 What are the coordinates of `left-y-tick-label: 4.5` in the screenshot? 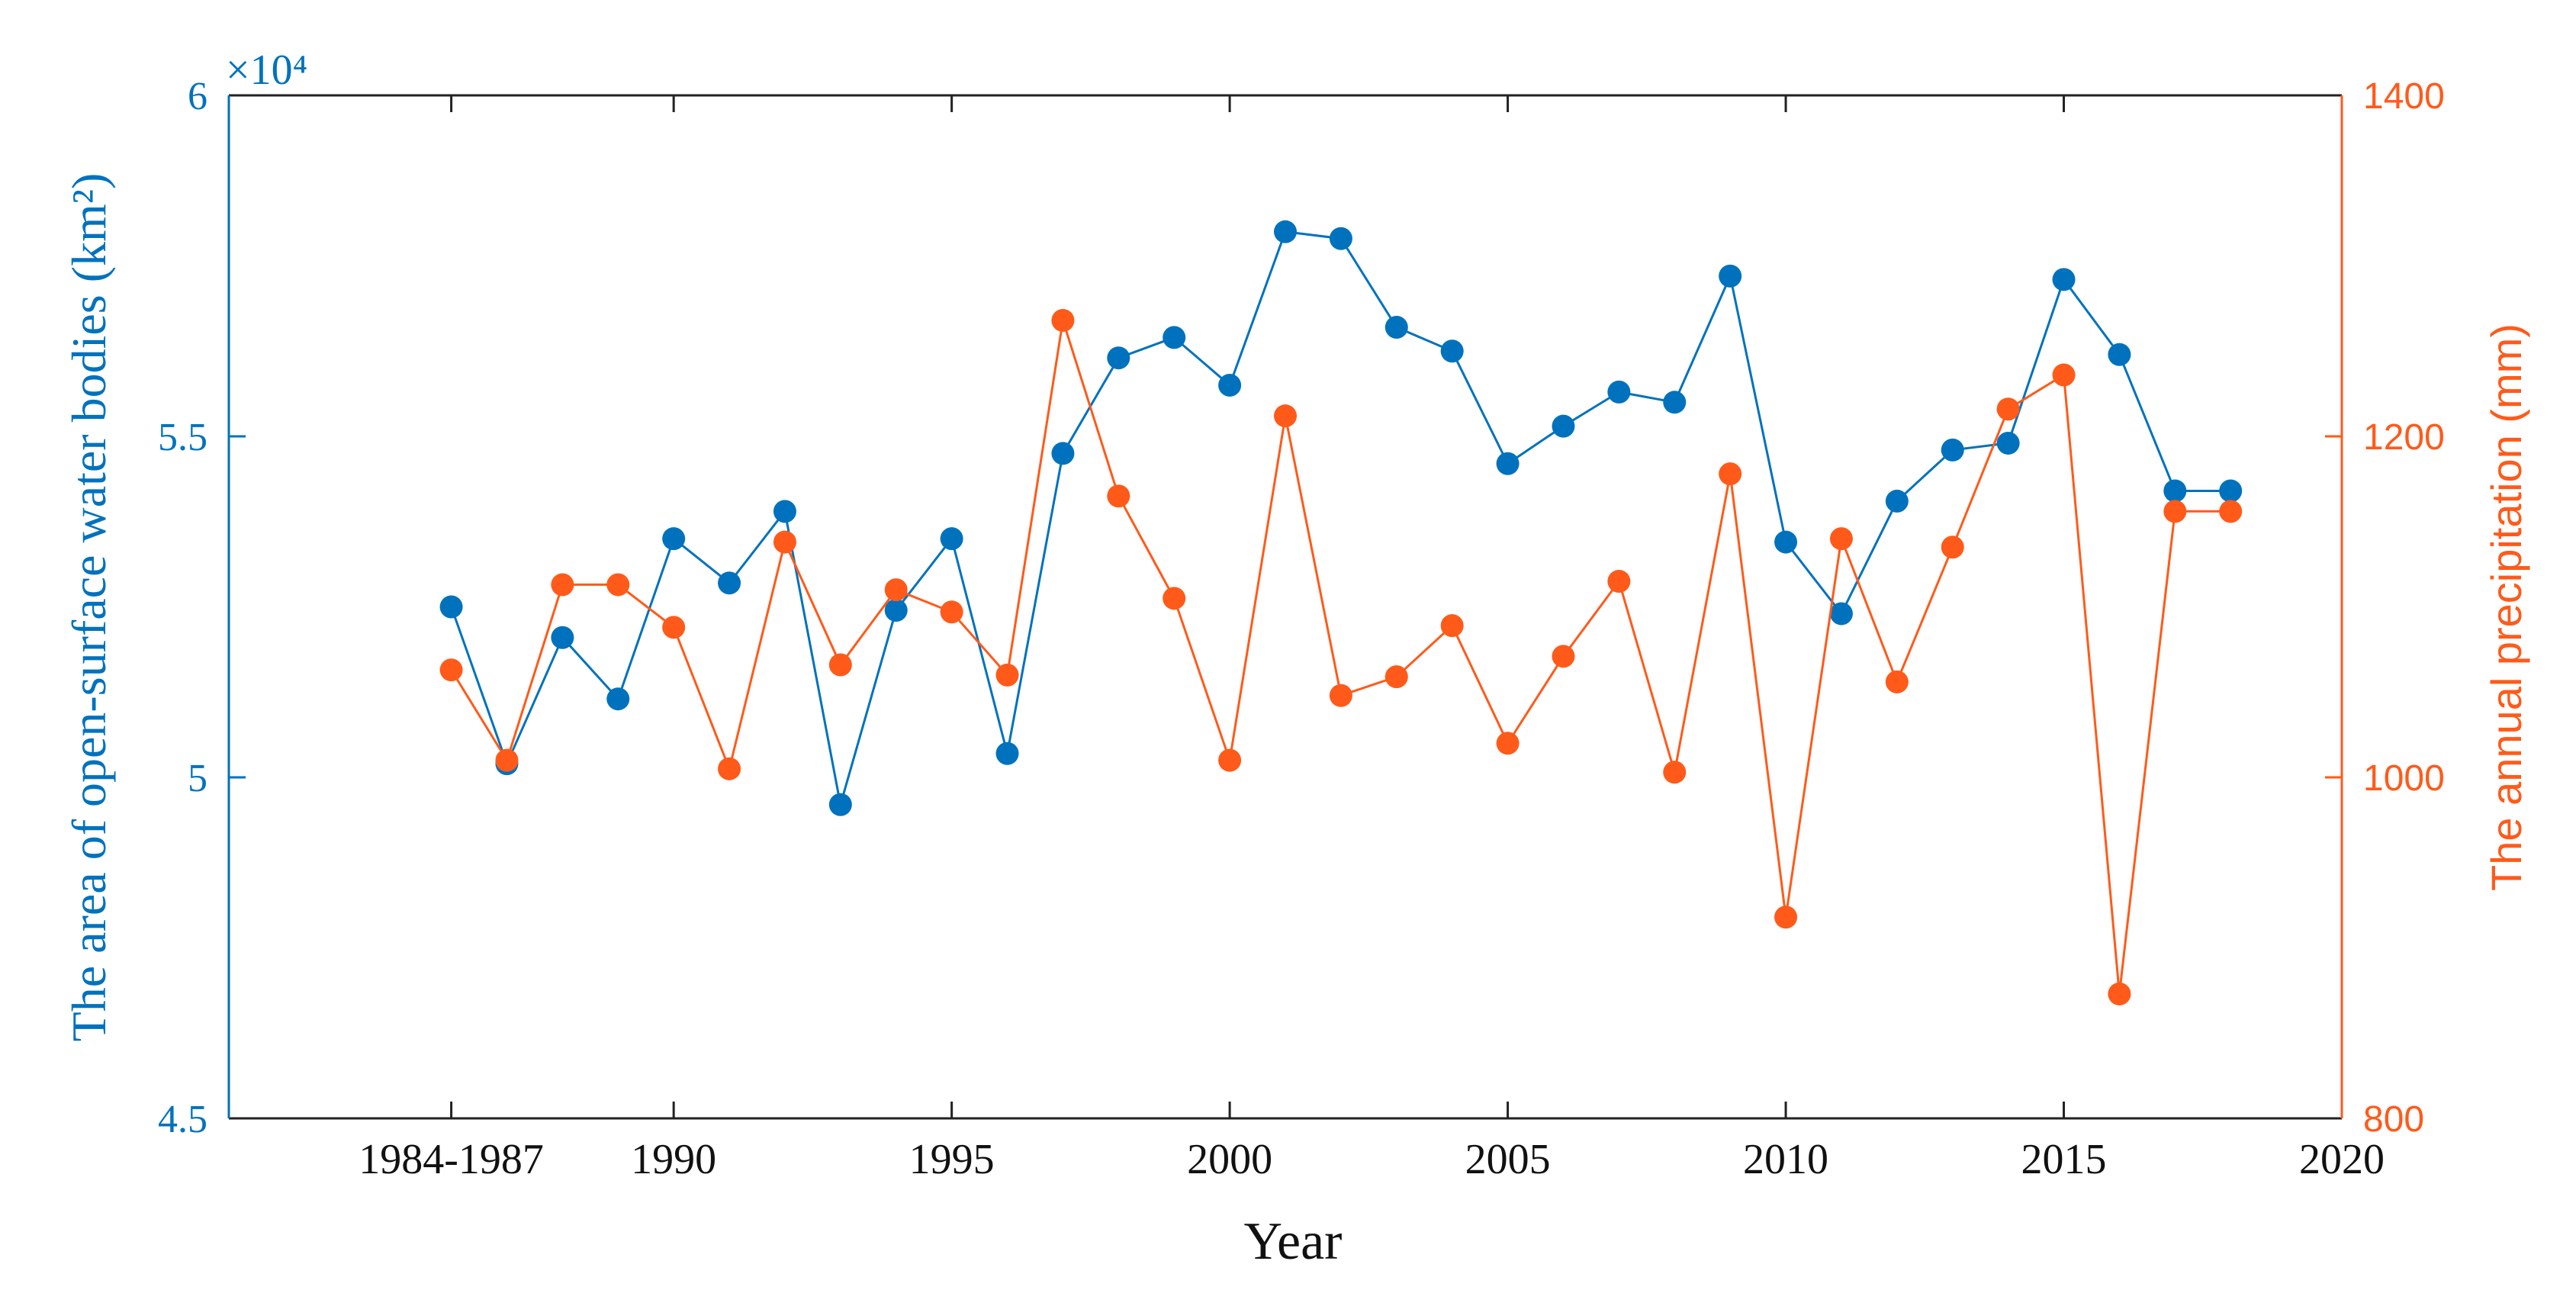 It's located at (182, 1119).